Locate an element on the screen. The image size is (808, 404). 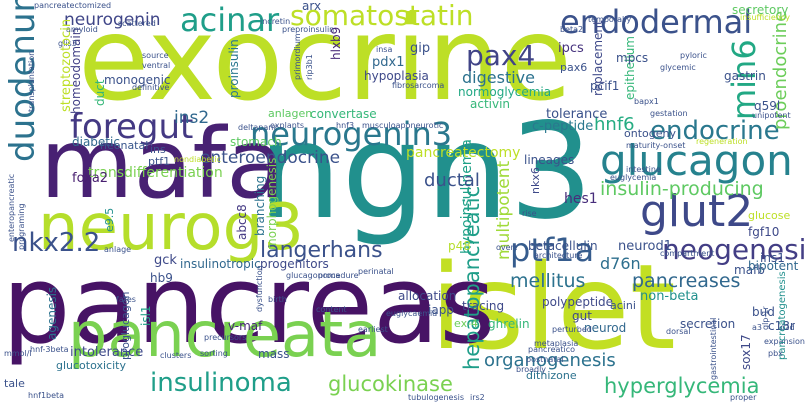
word-gck: gck is located at coordinates (165, 260).